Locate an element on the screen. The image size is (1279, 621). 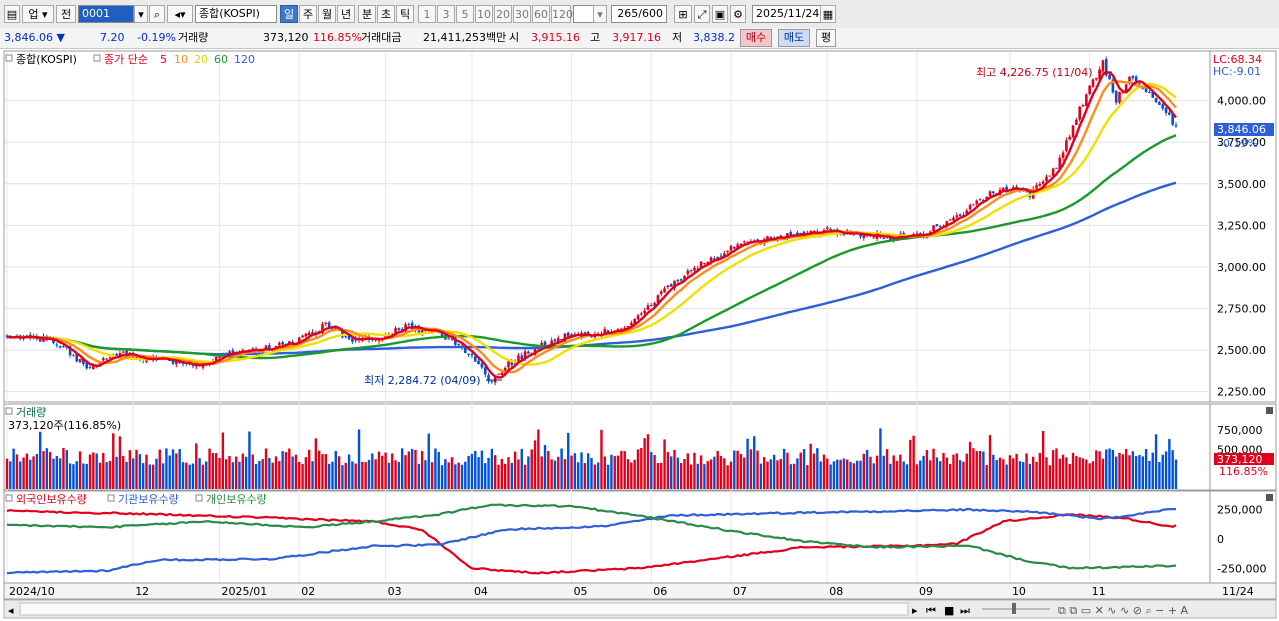
indicator-icon: ⤢ is located at coordinates (702, 14).